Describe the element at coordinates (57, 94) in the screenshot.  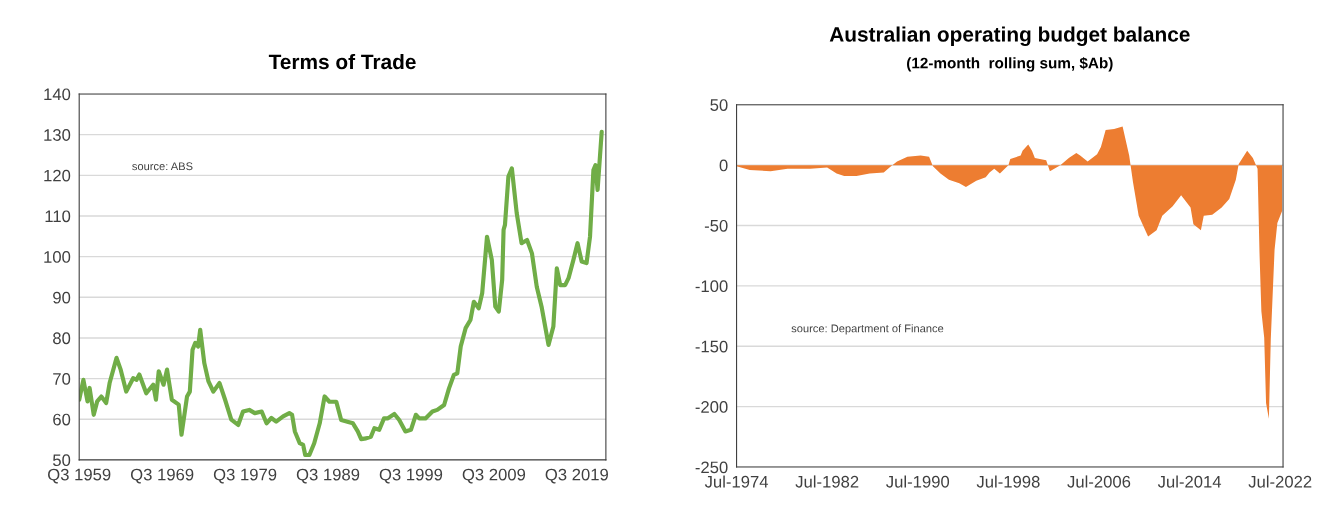
I see `y-tick-label: 140` at that location.